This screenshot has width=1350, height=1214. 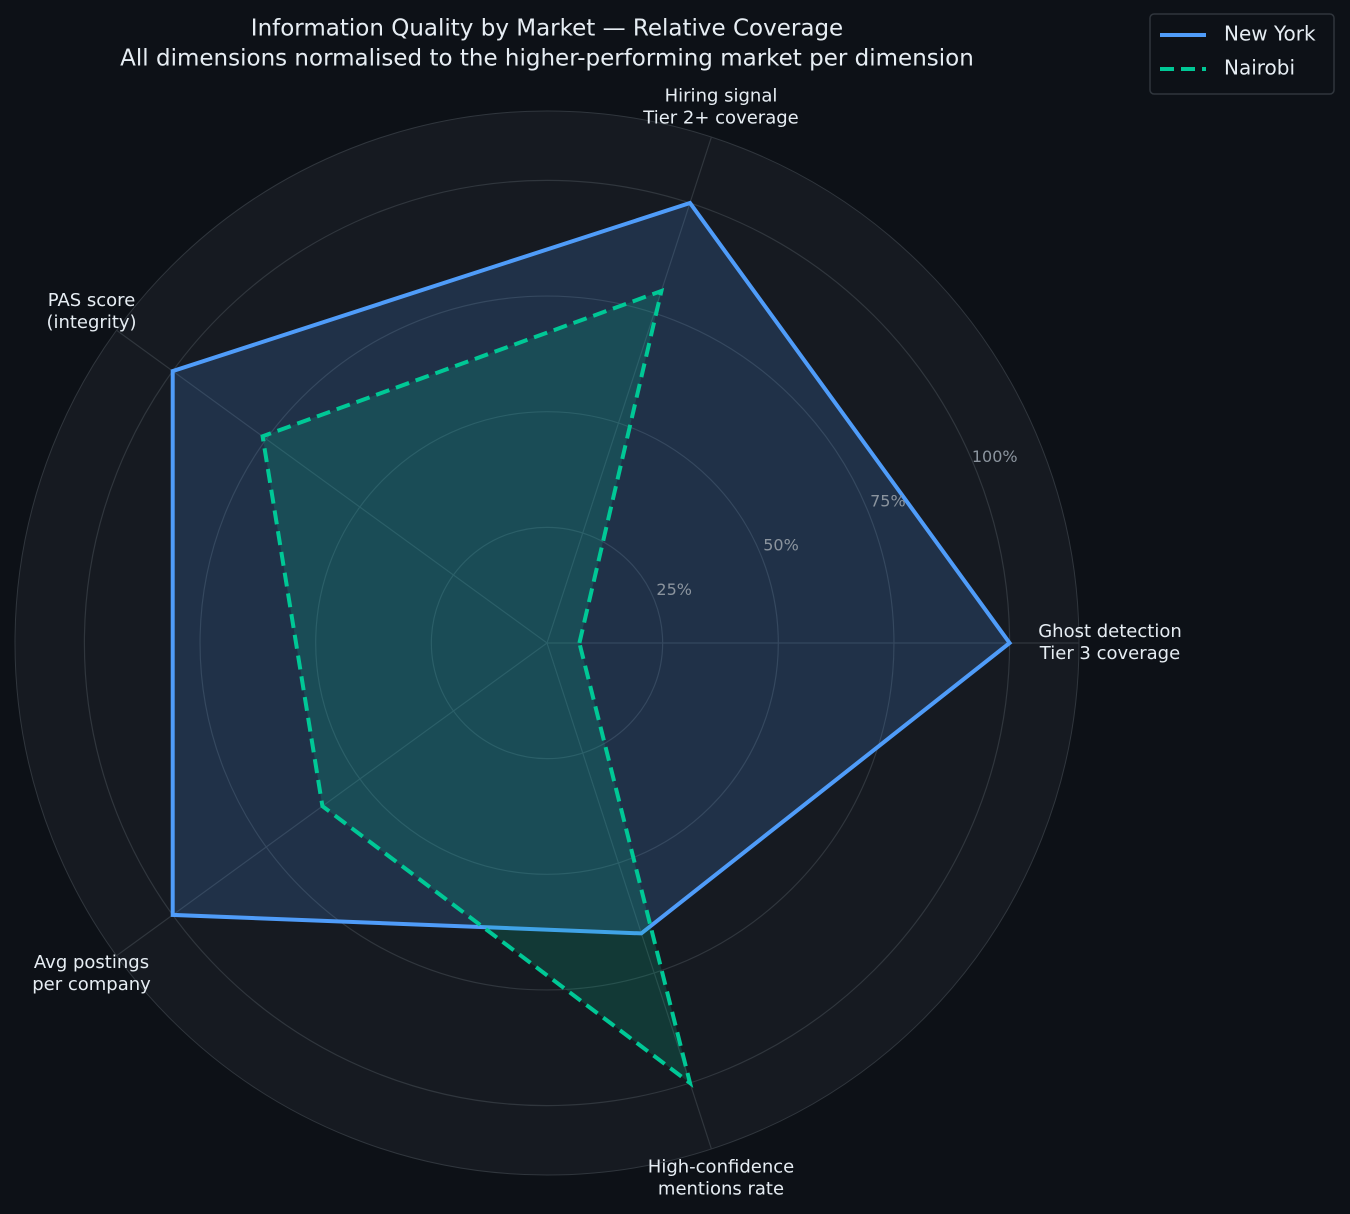 I want to click on legend: New York Nairobi, so click(x=1242, y=54).